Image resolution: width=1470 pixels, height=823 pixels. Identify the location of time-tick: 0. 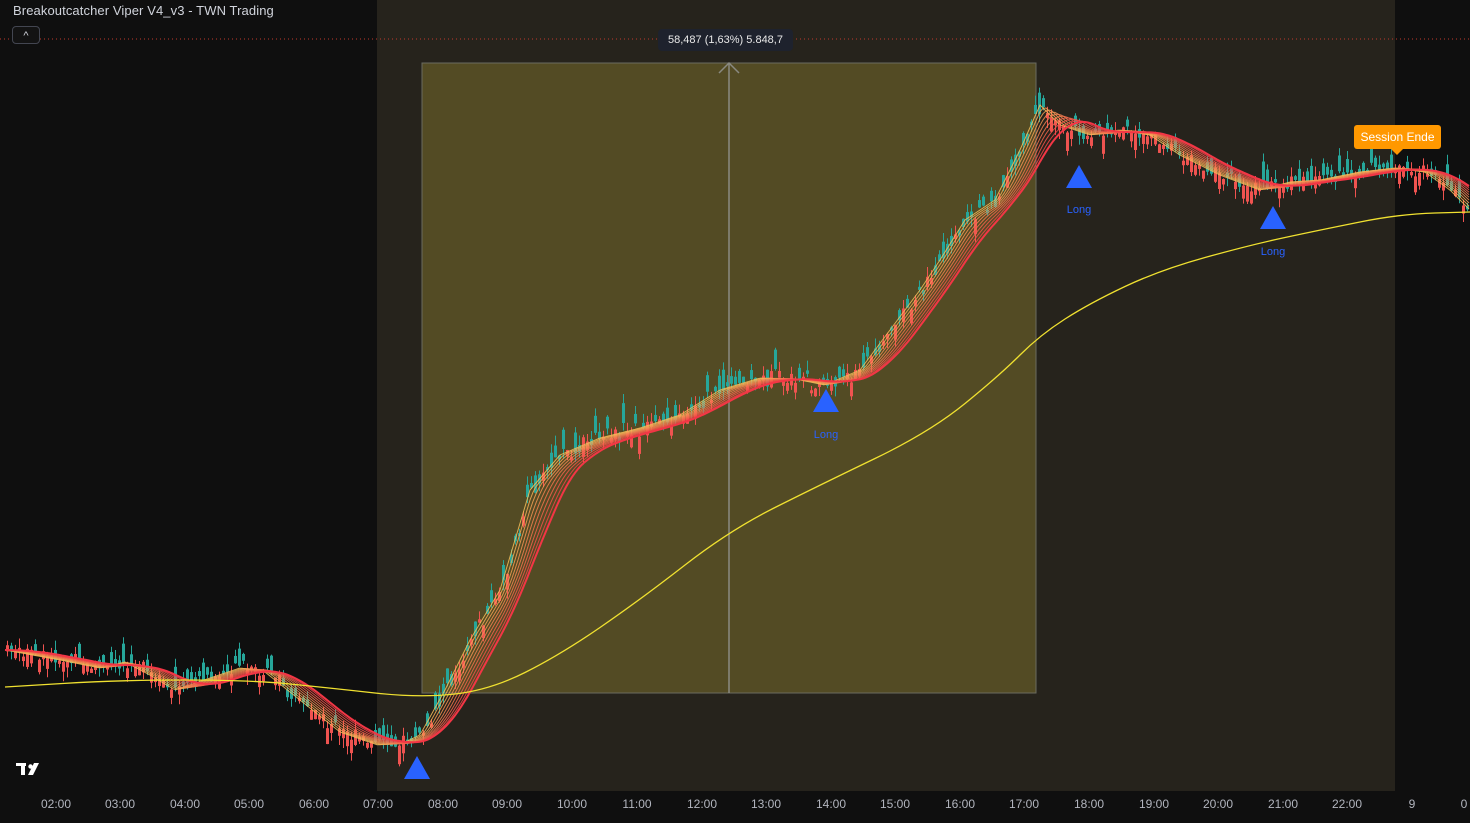
(1464, 804).